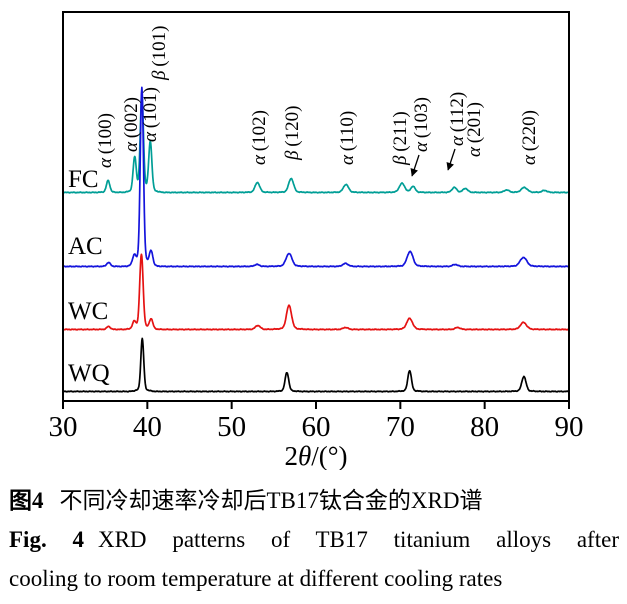 This screenshot has height=604, width=627. I want to click on x-tick-label-50: 50, so click(231, 427).